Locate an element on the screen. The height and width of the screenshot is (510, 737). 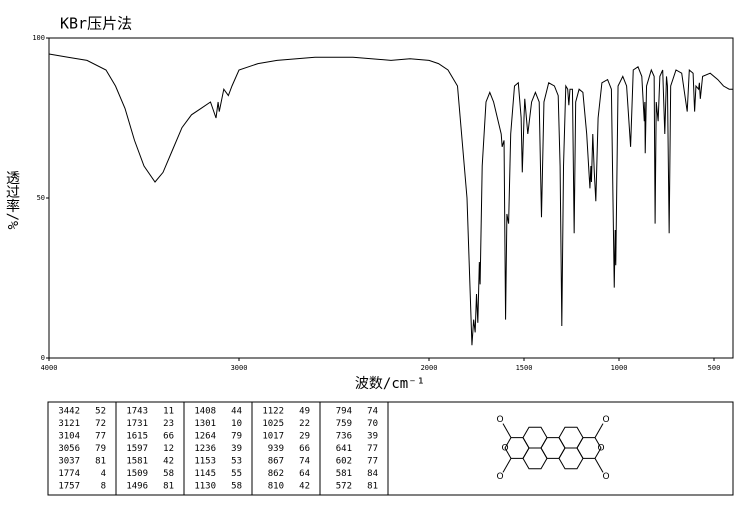
wavenumber: 3056 is located at coordinates (69, 449).